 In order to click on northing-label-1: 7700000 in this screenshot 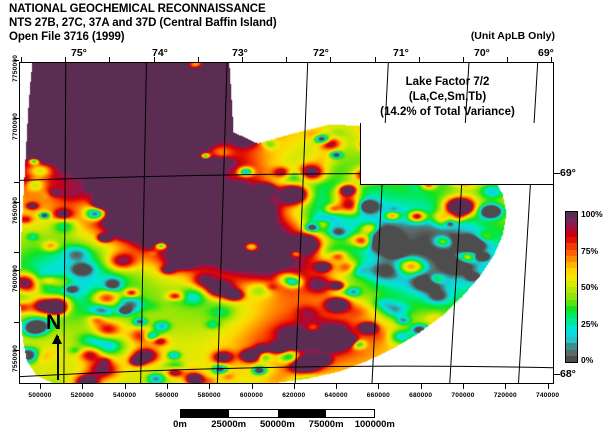, I will do `click(15, 126)`.